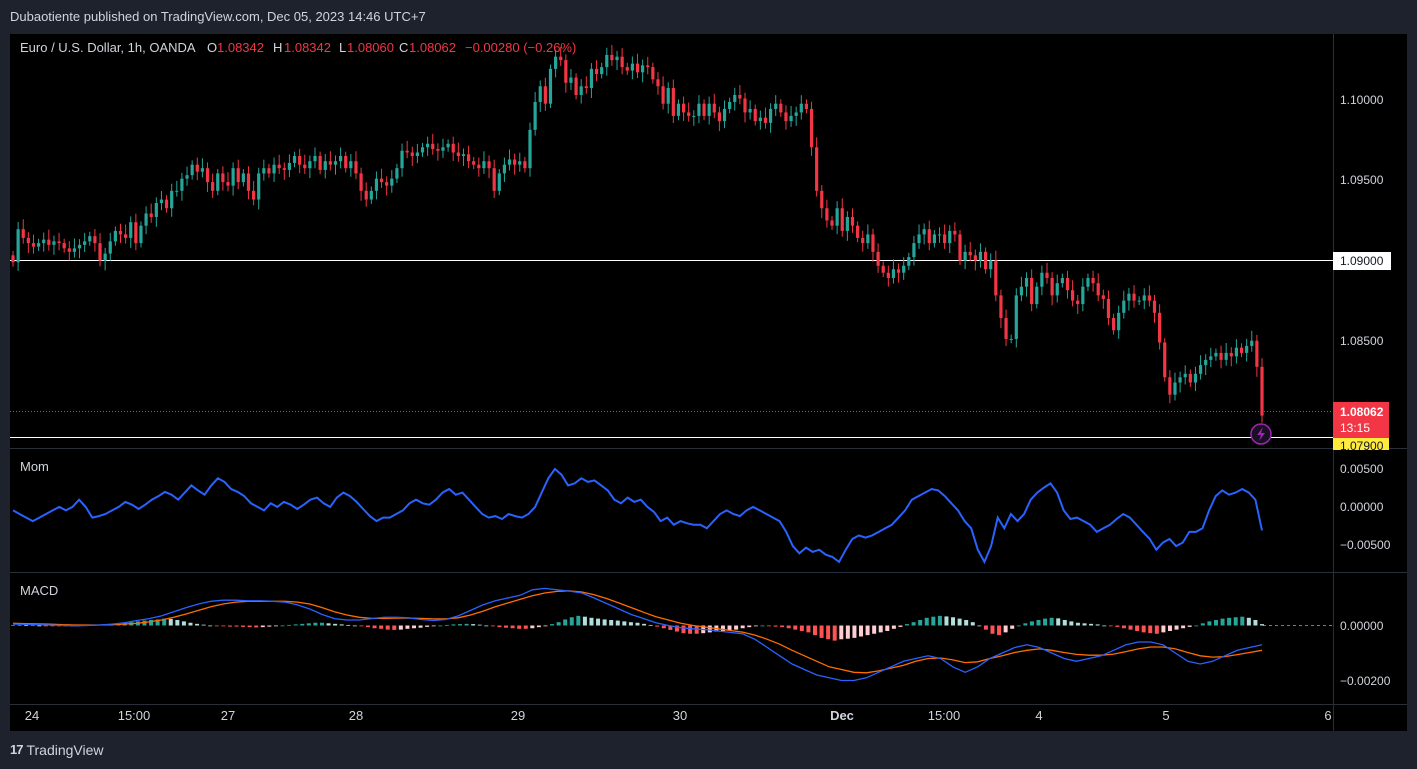 The image size is (1417, 769). Describe the element at coordinates (1261, 434) in the screenshot. I see `lightning-icon` at that location.